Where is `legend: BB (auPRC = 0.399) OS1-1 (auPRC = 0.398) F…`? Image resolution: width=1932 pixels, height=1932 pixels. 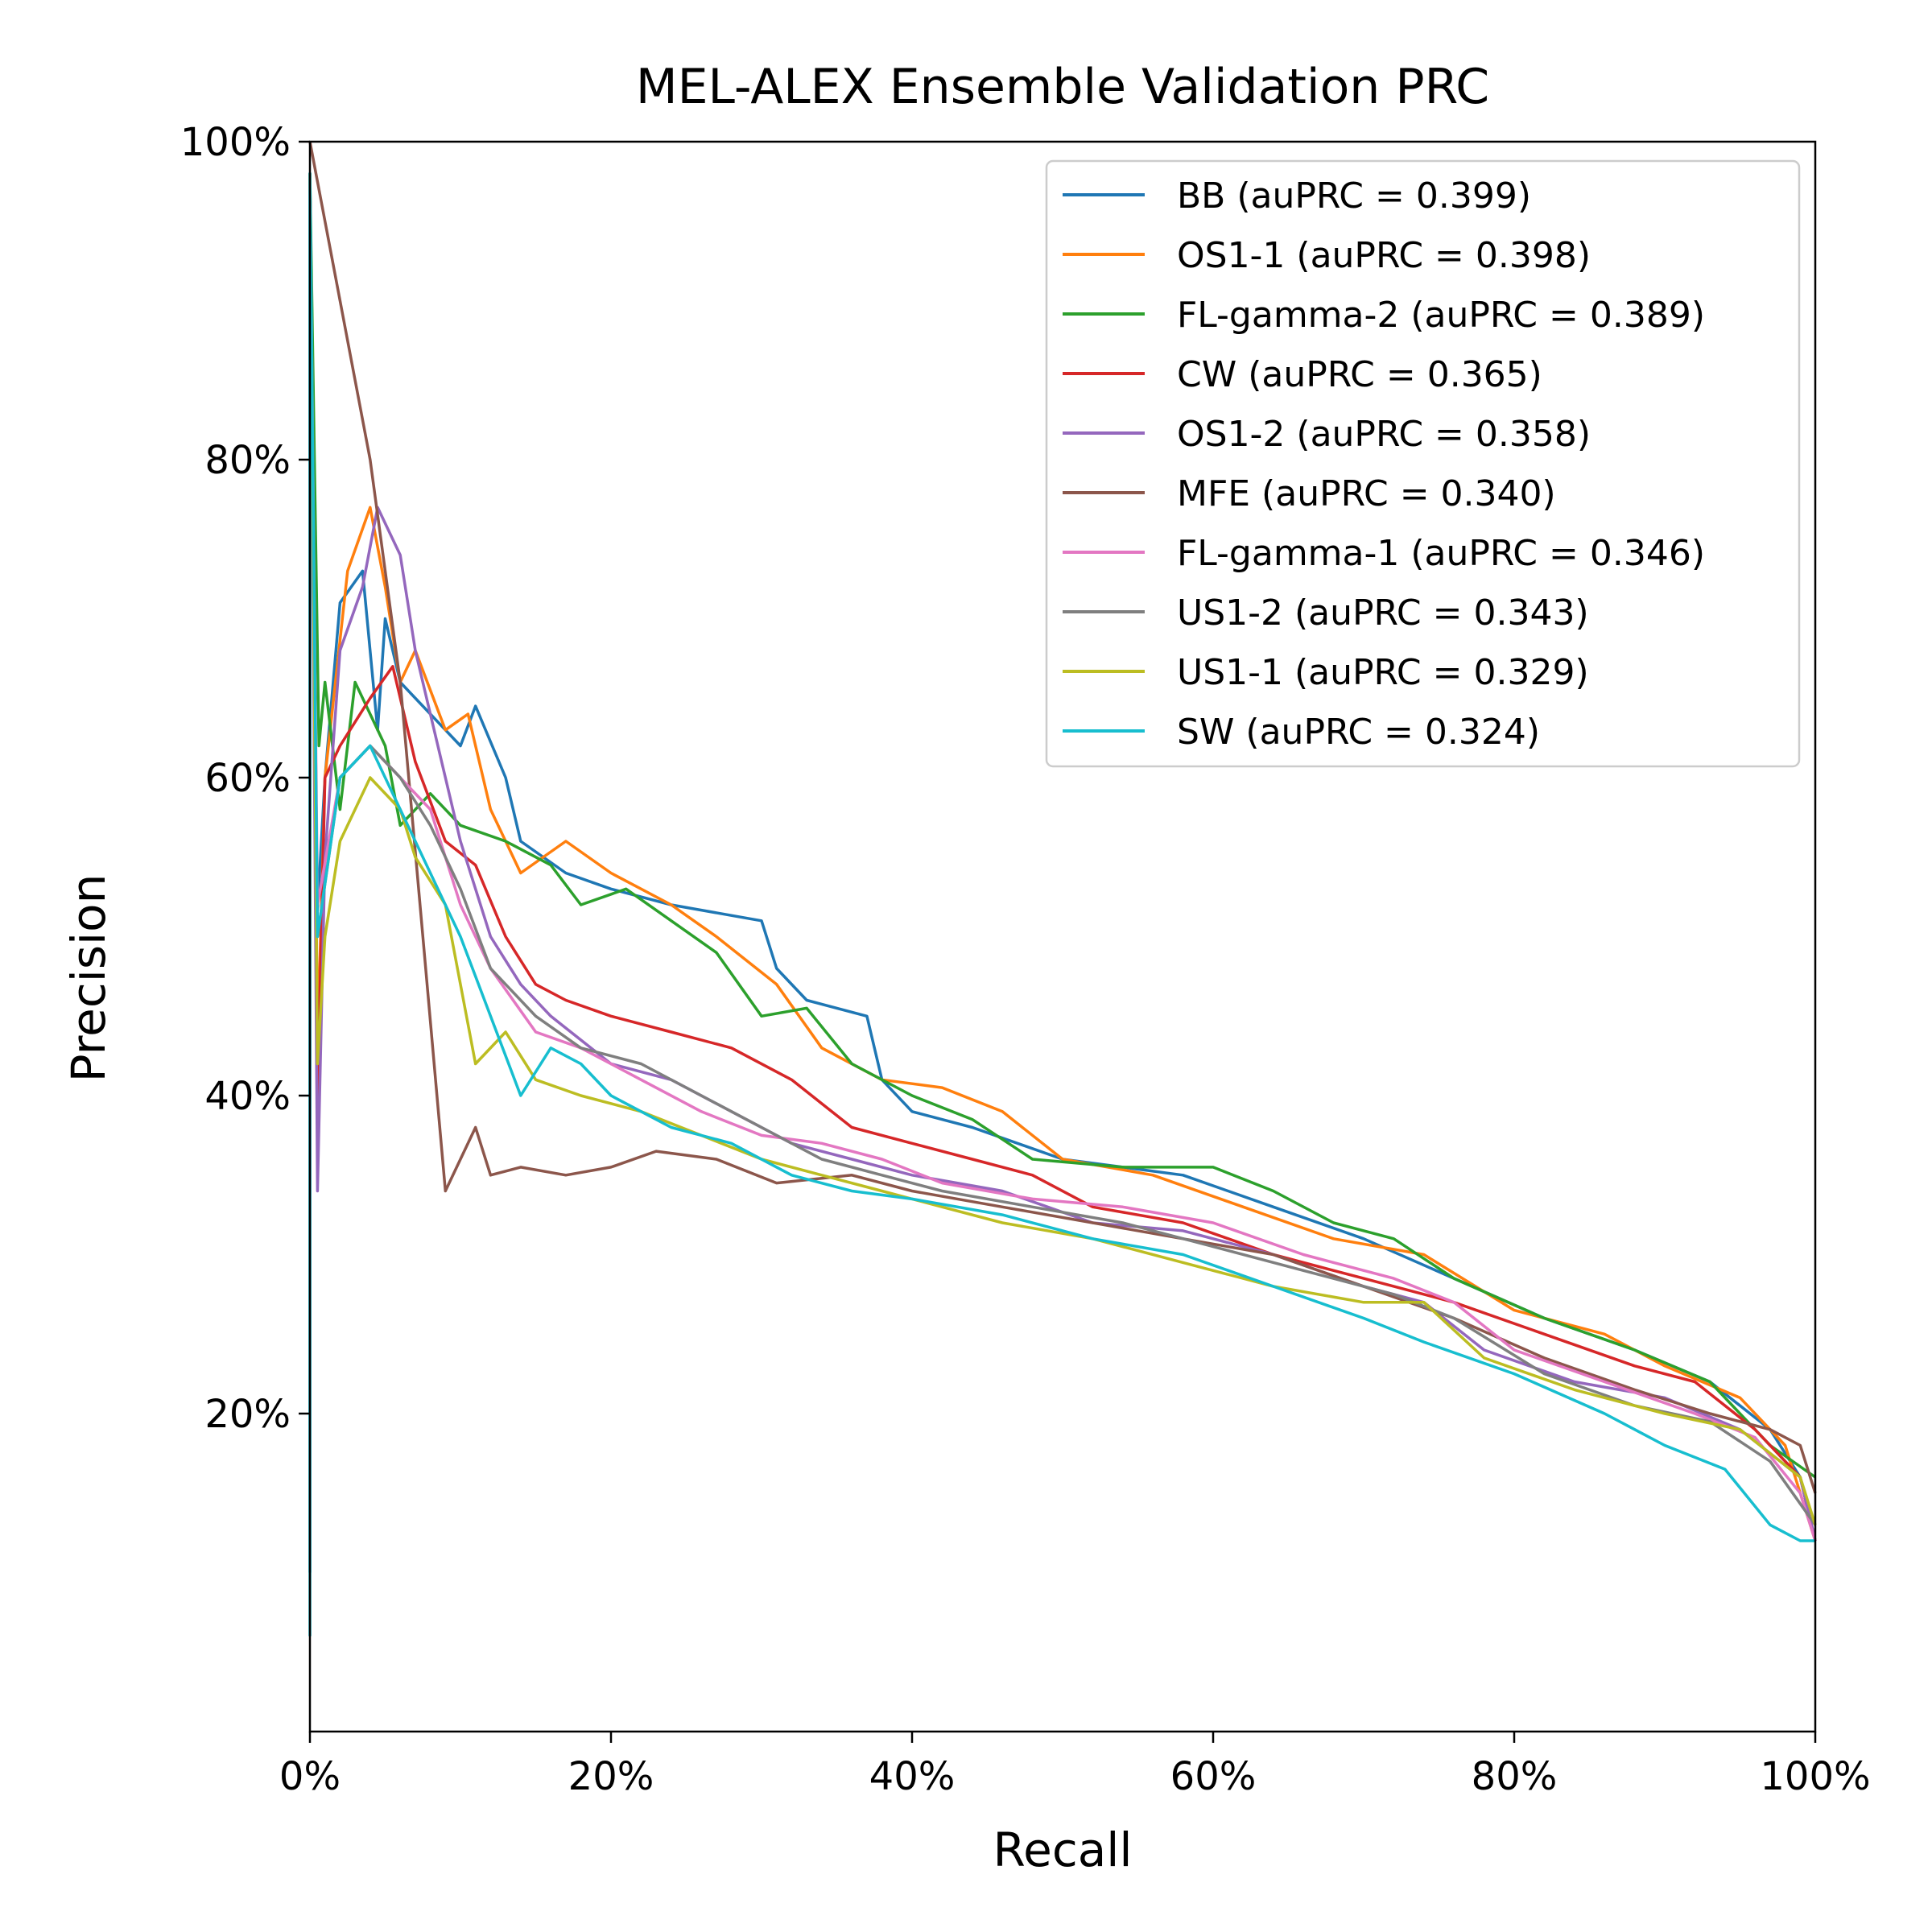 legend: BB (auPRC = 0.399) OS1-1 (auPRC = 0.398) F… is located at coordinates (1423, 463).